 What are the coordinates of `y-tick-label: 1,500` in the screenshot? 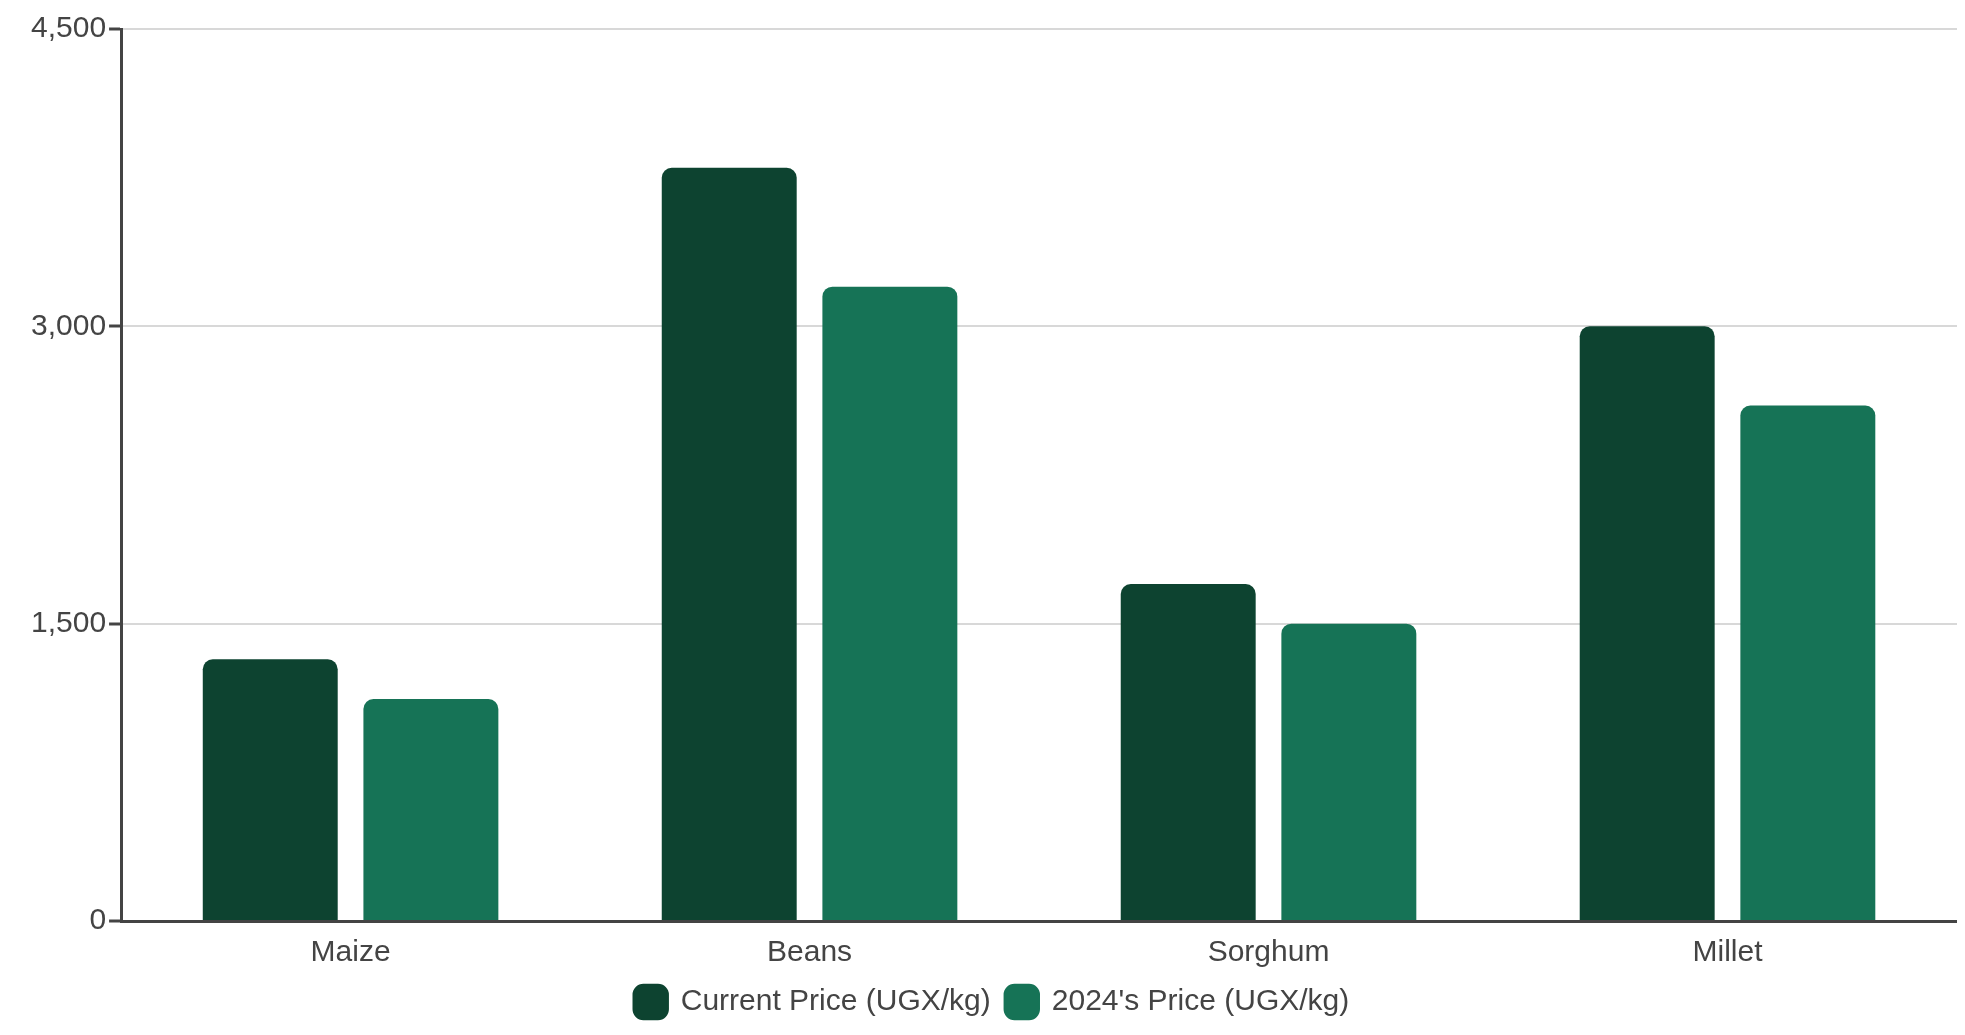 It's located at (69, 621).